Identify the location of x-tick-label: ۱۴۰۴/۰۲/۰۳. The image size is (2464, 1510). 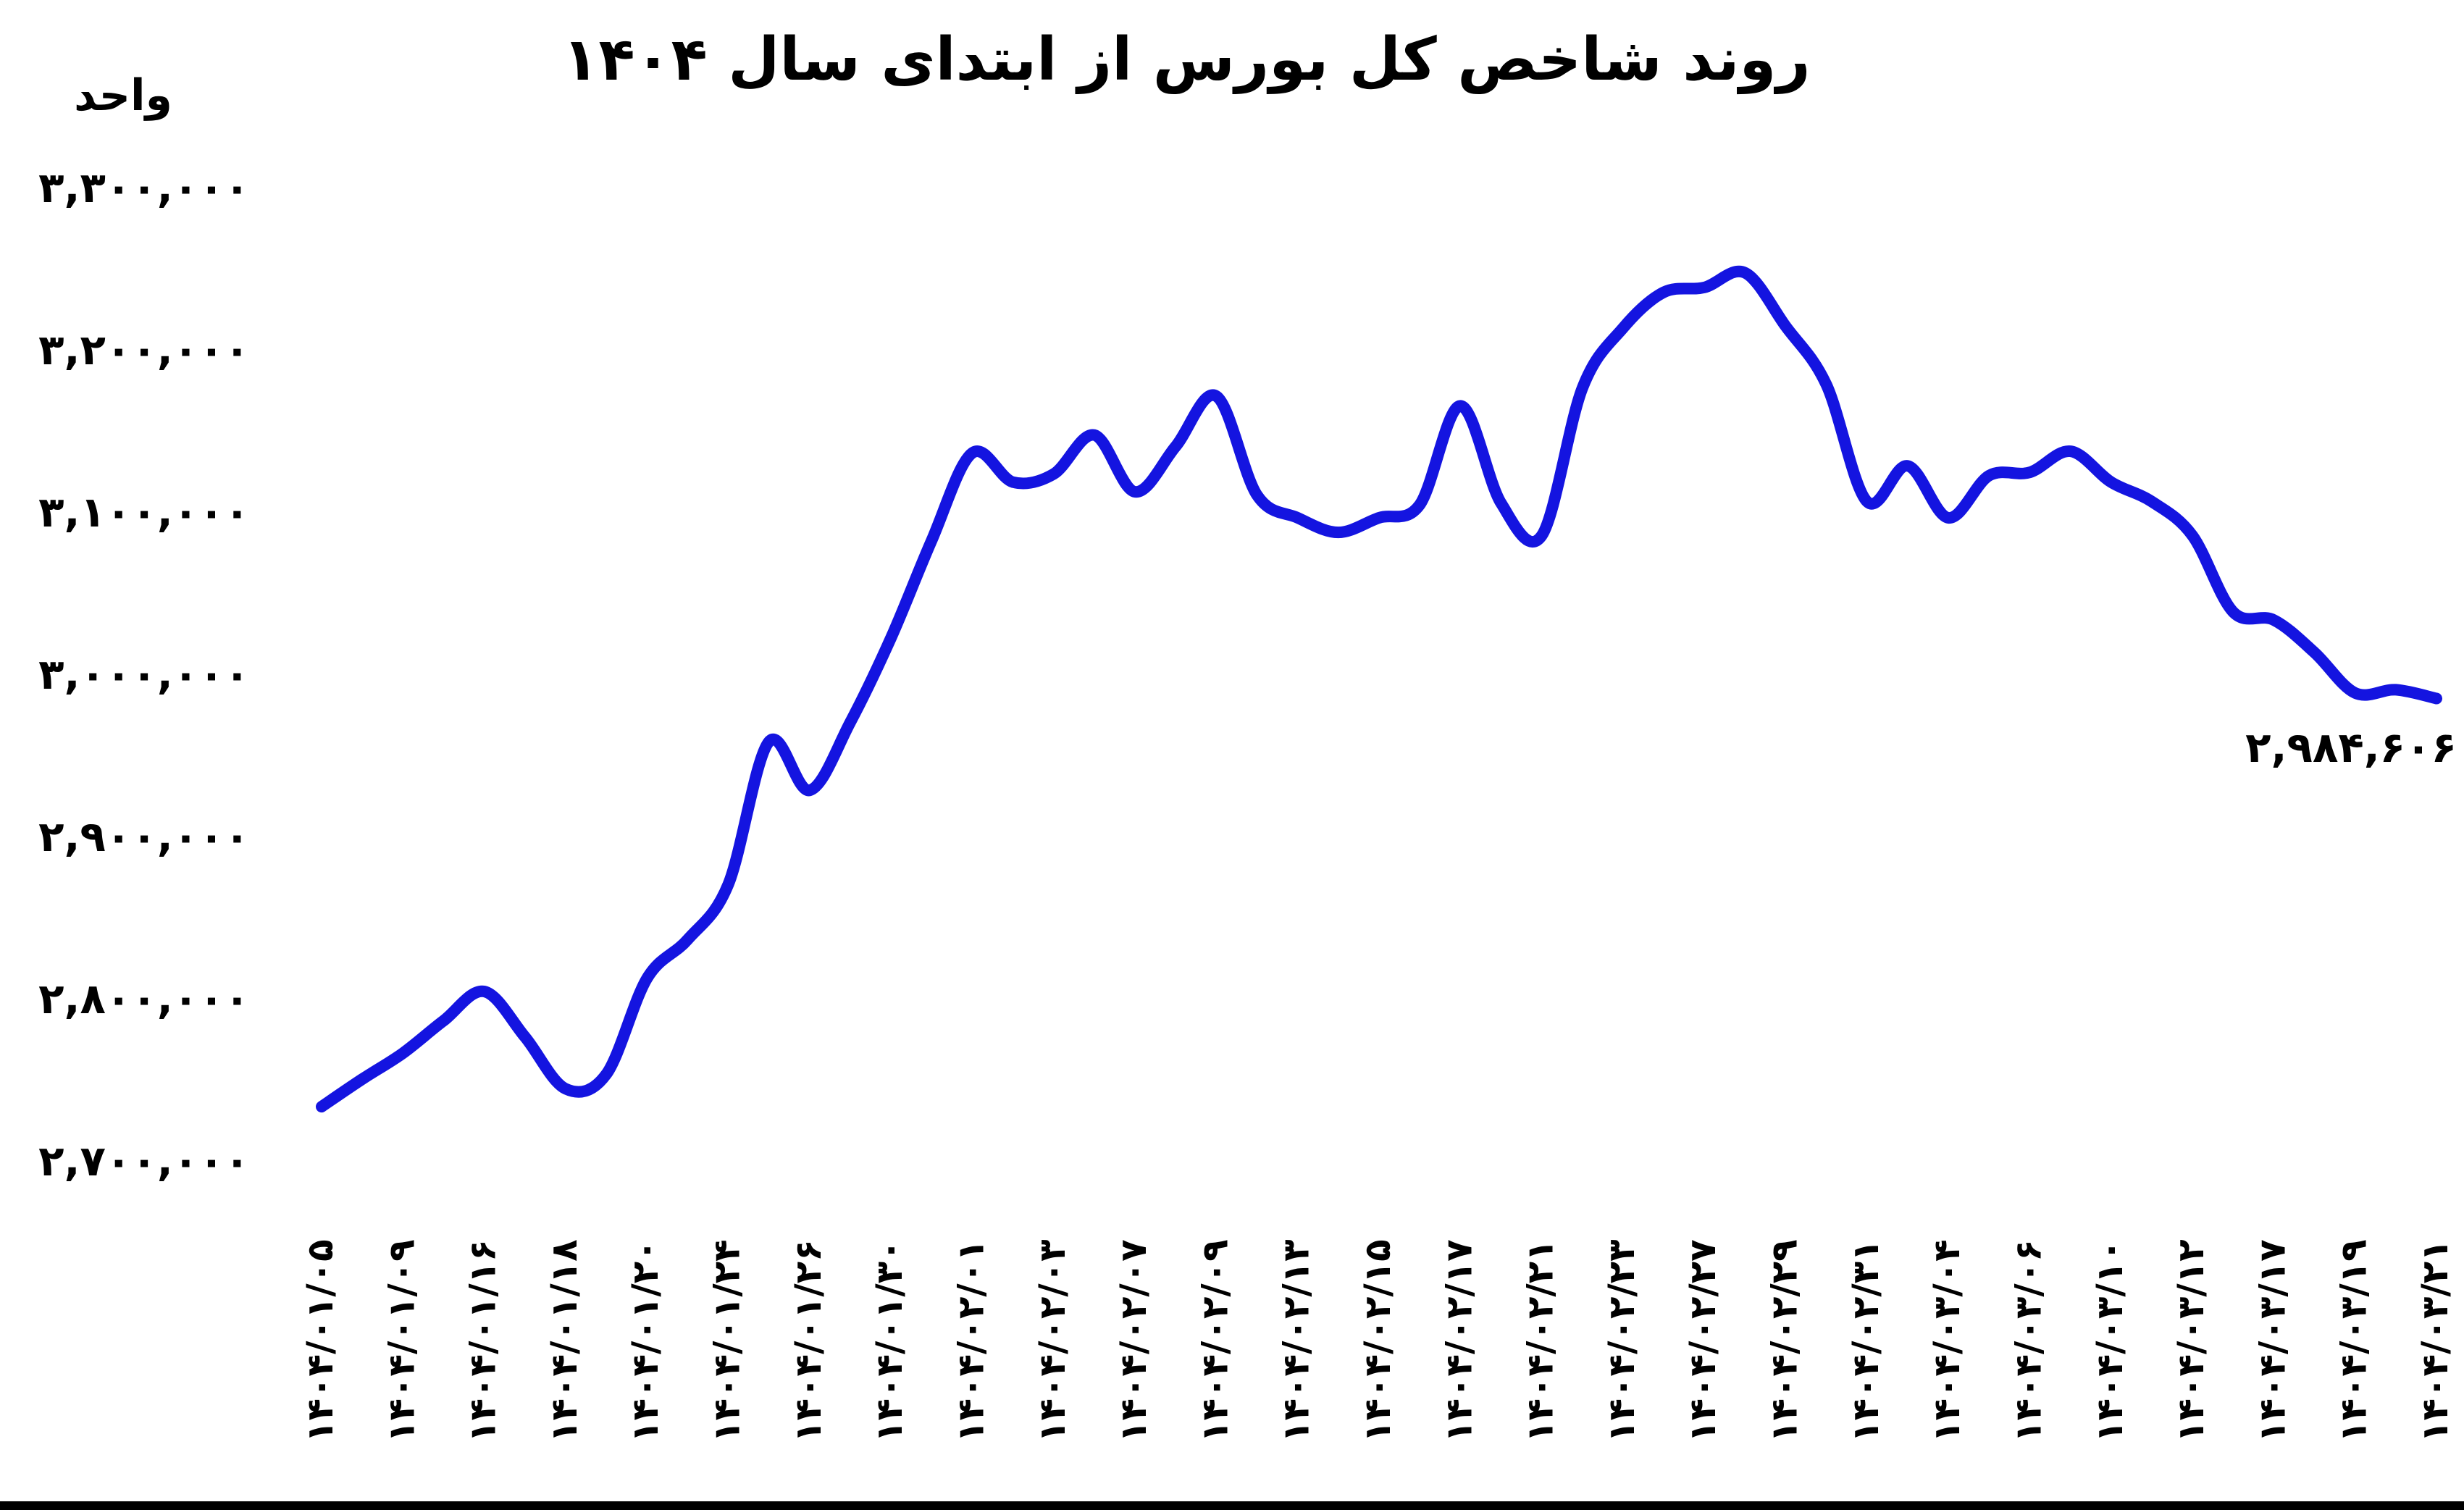
(1052, 1341).